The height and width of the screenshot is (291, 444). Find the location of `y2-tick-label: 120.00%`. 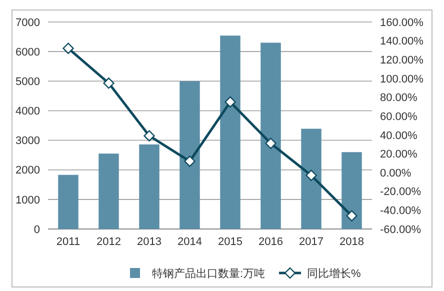

y2-tick-label: 120.00% is located at coordinates (402, 60).